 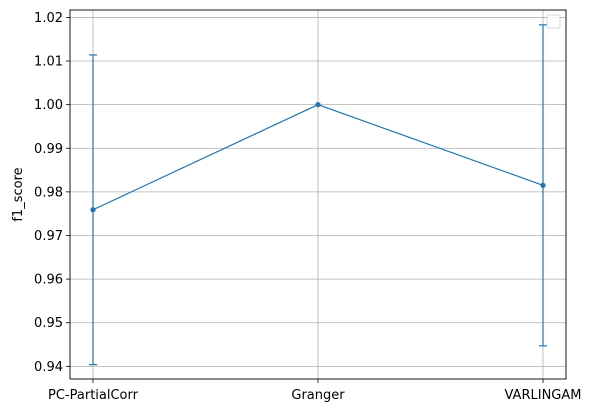 What do you see at coordinates (48, 192) in the screenshot?
I see `y-tick-label: 0.98` at bounding box center [48, 192].